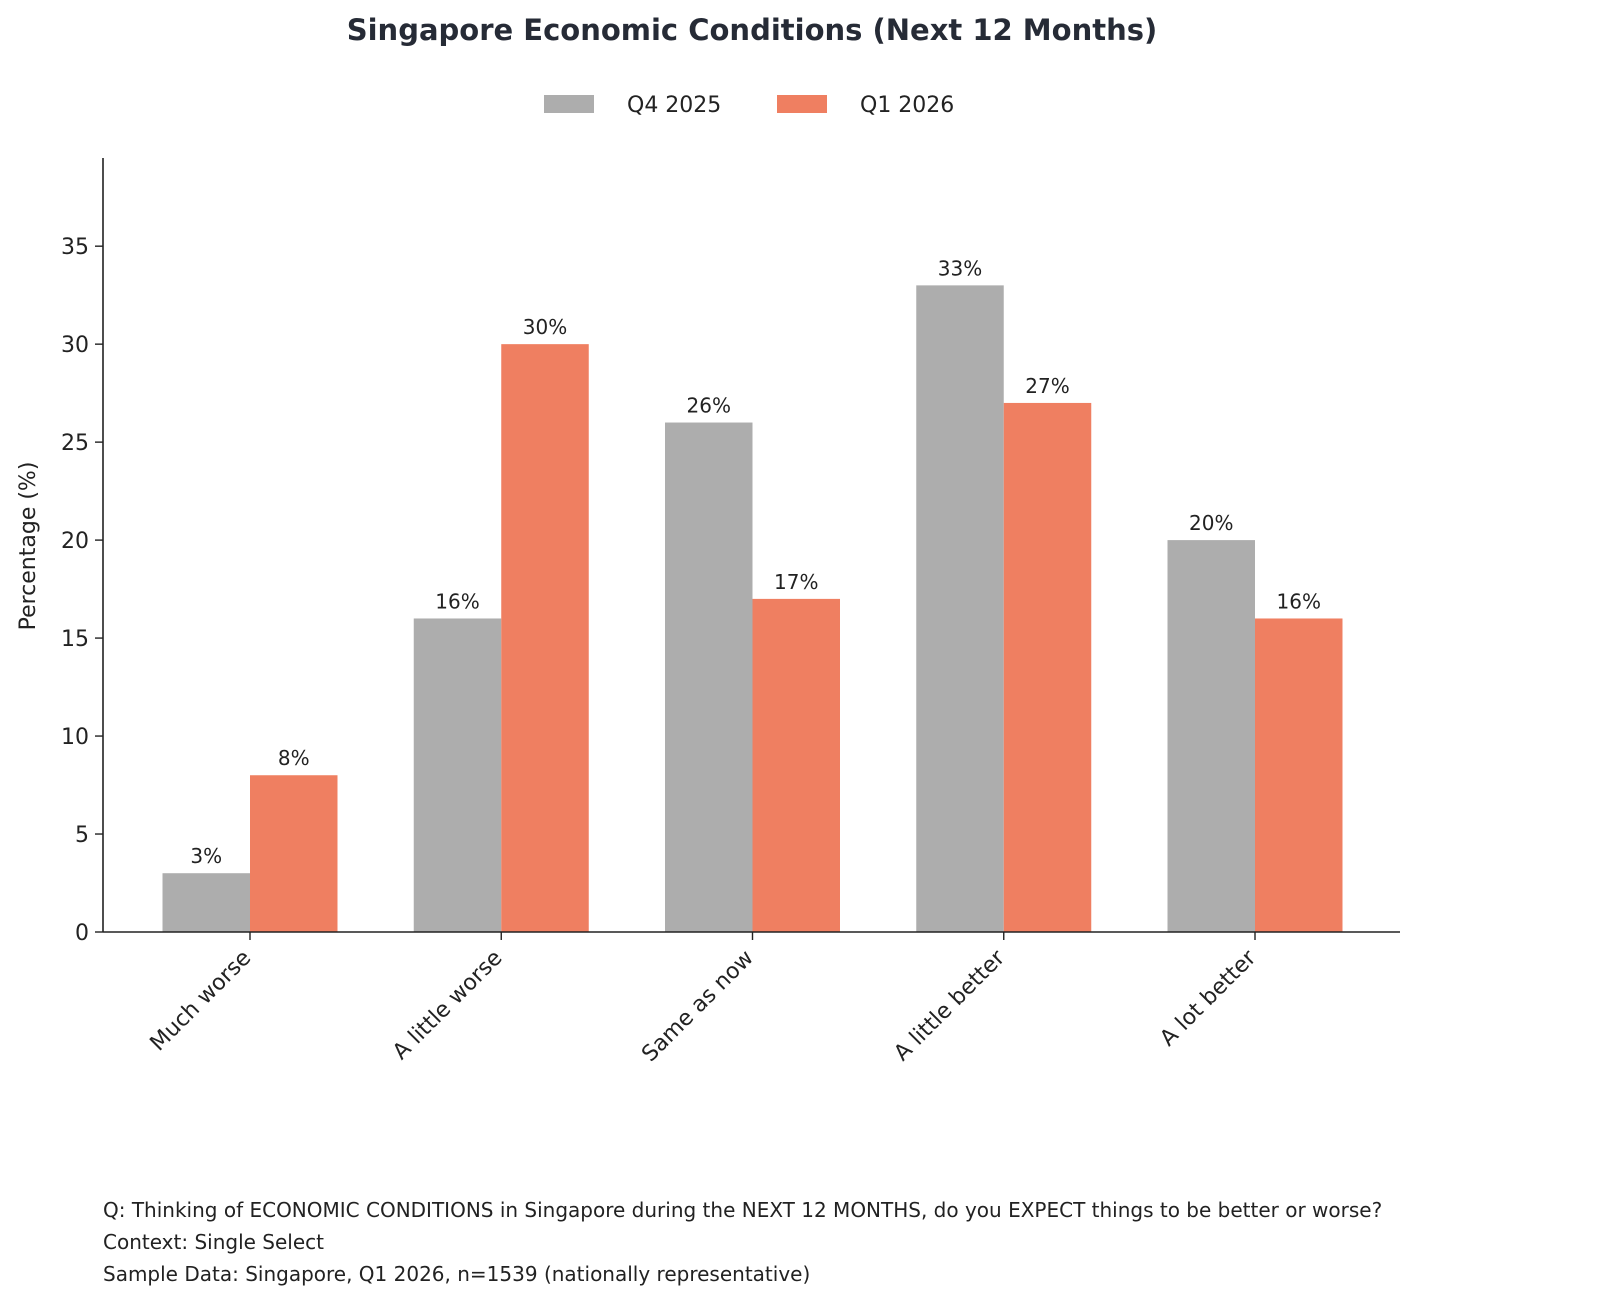  I want to click on x-tick-label: A lot better, so click(1208, 998).